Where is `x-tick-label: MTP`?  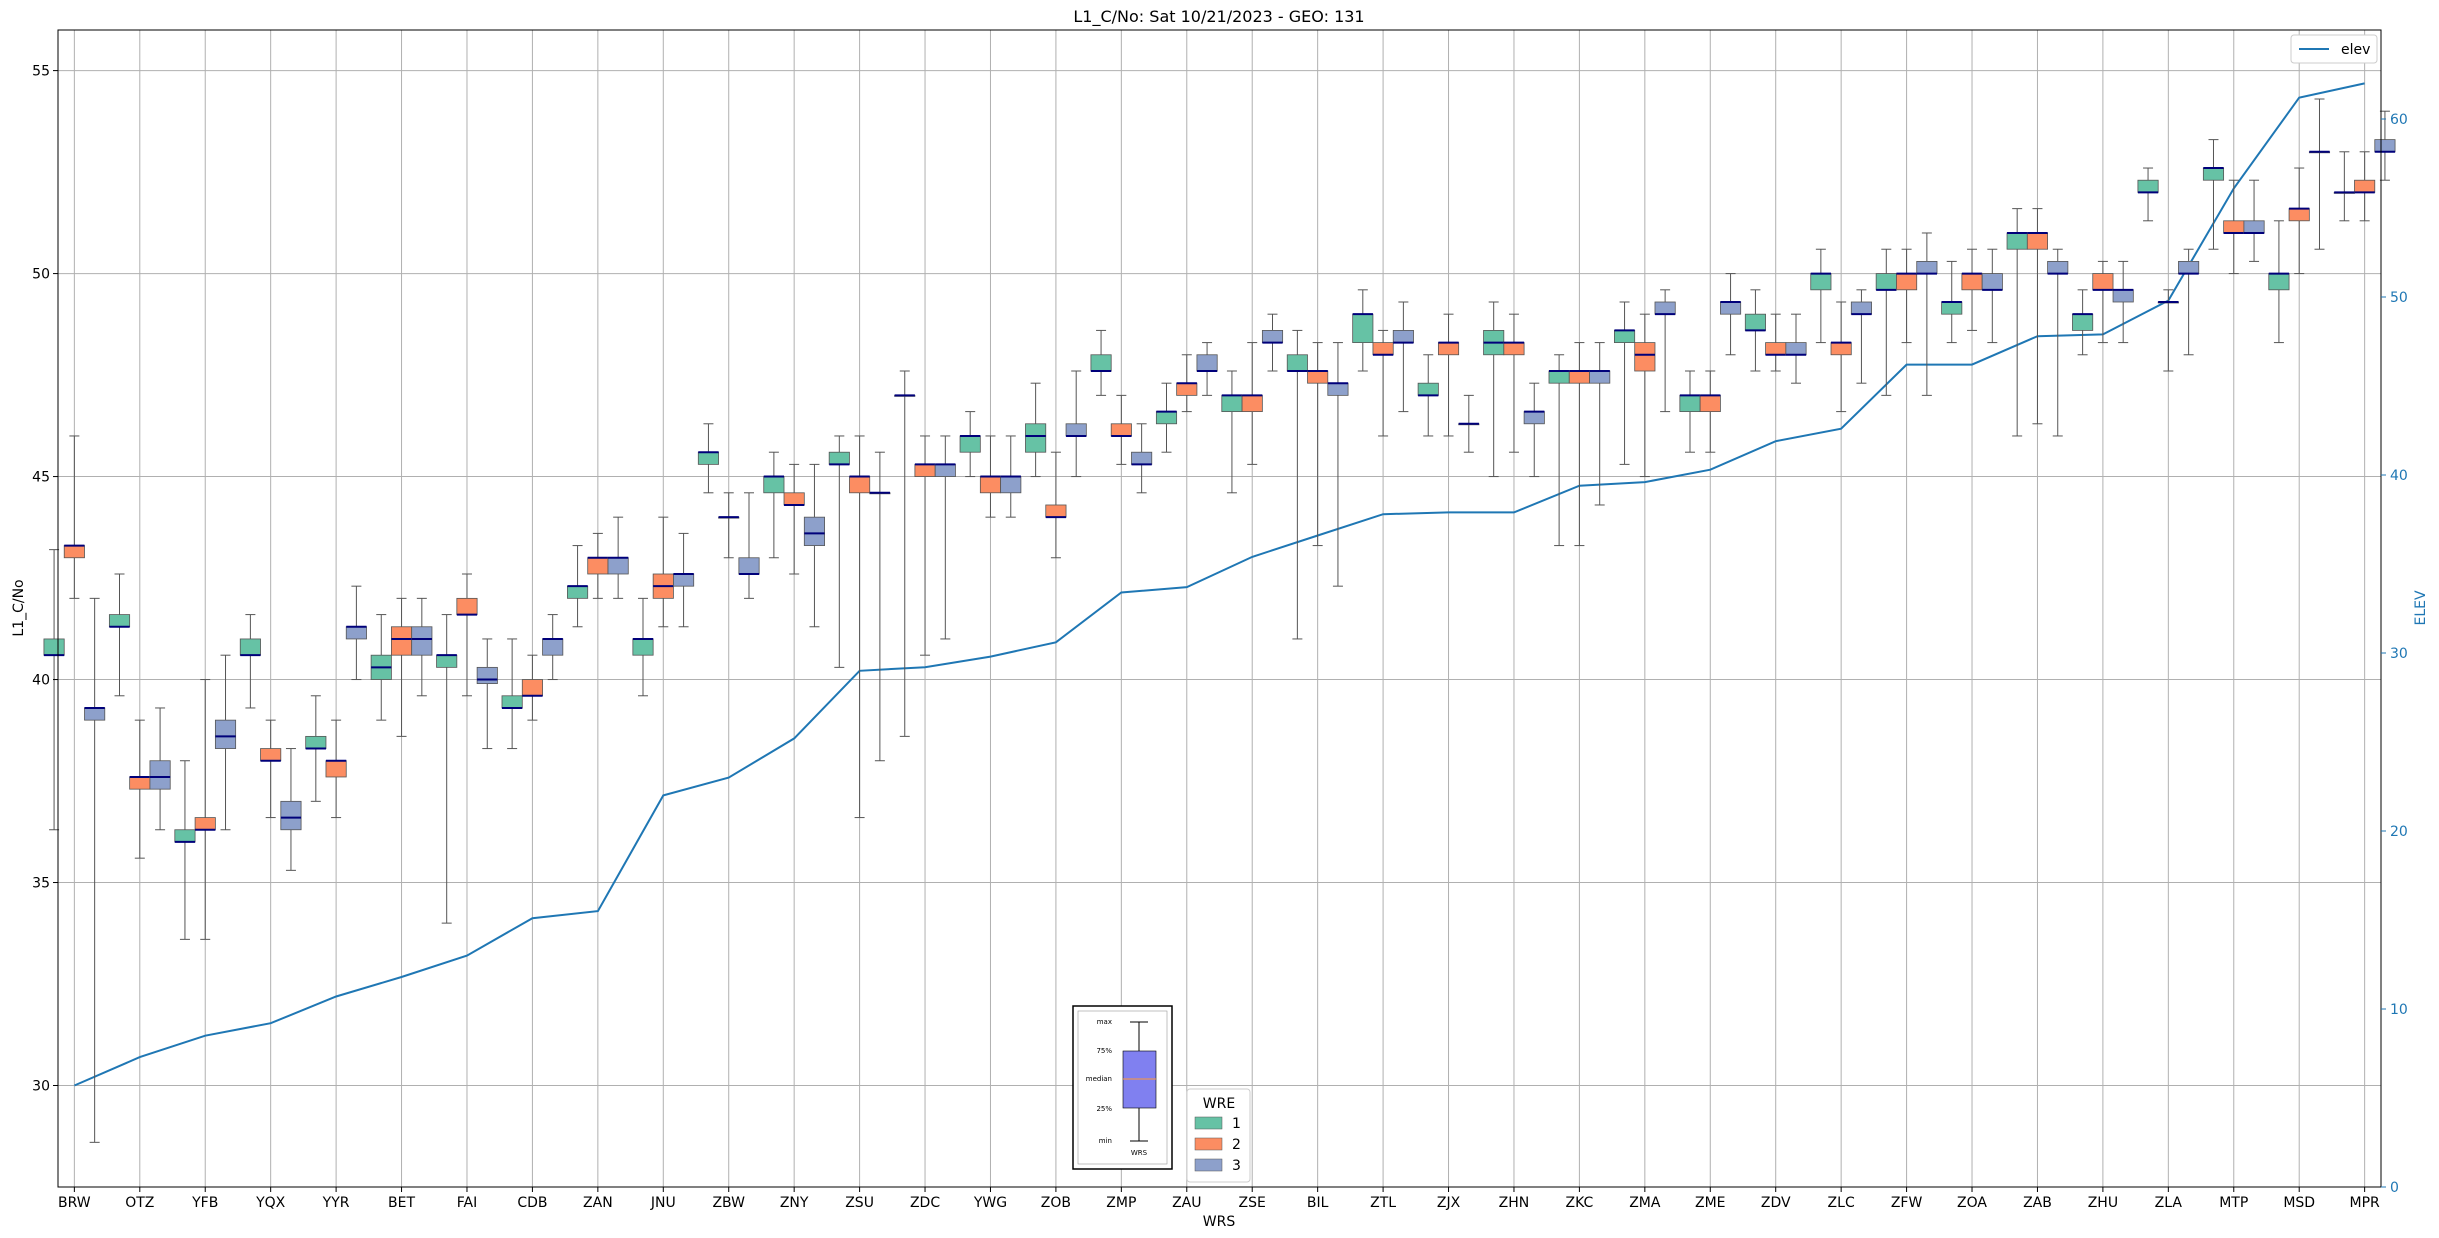
x-tick-label: MTP is located at coordinates (2233, 1203).